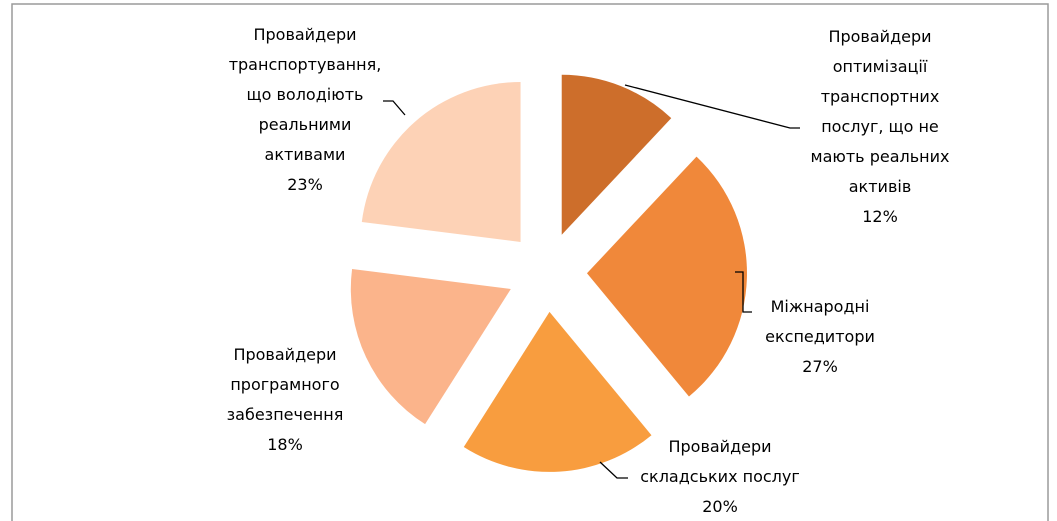 This screenshot has height=521, width=1057. I want to click on value-label: 20%, so click(720, 506).